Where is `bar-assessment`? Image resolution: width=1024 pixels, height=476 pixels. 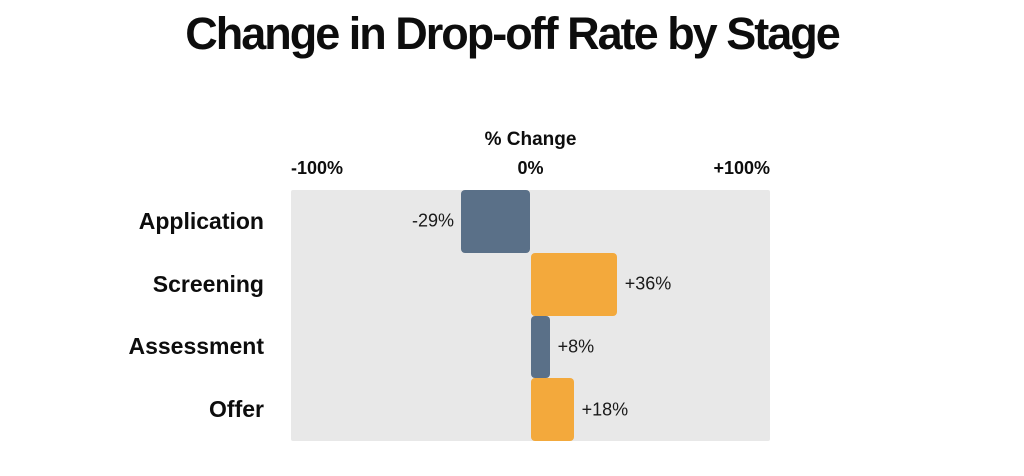
bar-assessment is located at coordinates (540, 347).